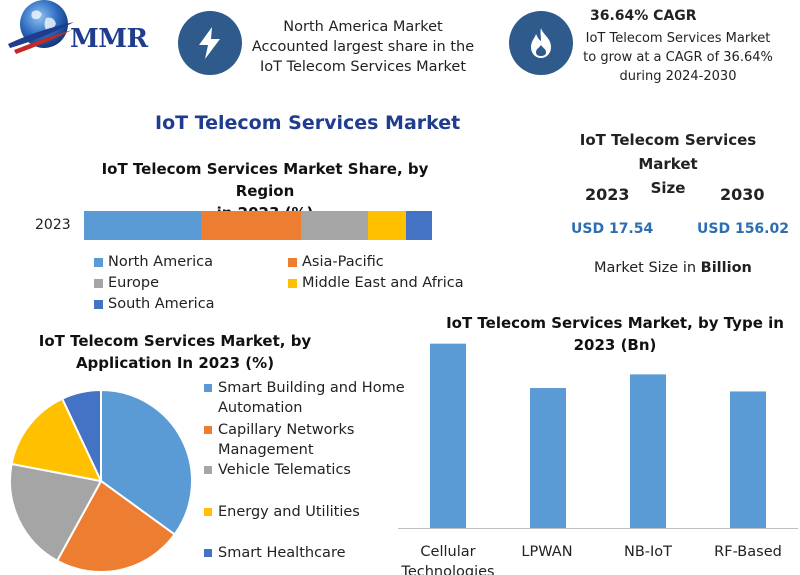  I want to click on title-line: IoT Telecom Services Market, by Type in, so click(615, 323).